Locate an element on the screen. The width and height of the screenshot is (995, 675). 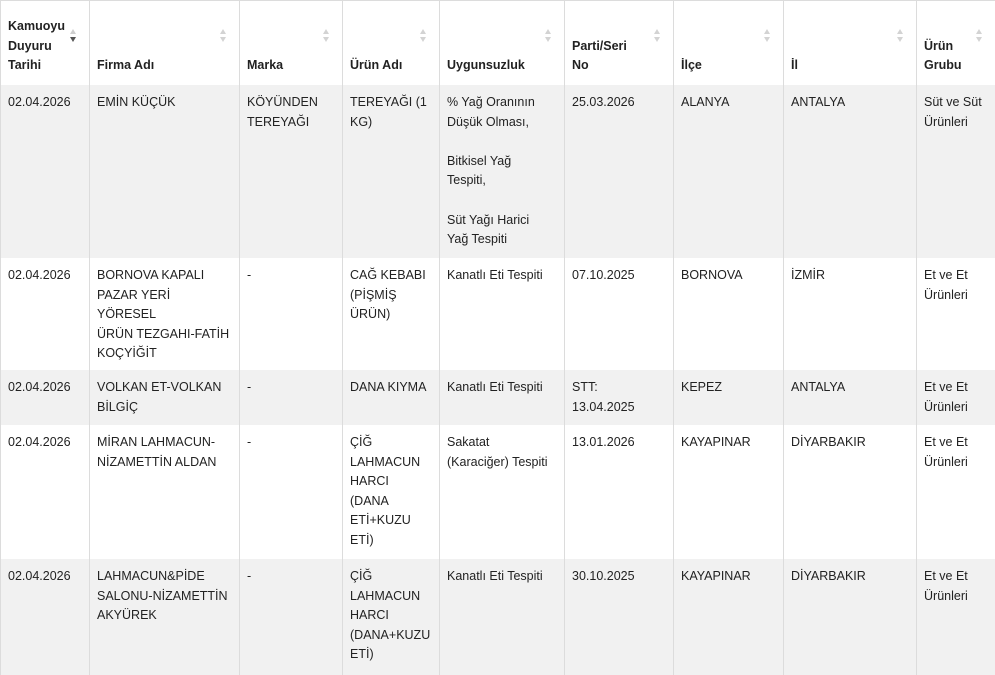
cell-group-line: Et ve Et is located at coordinates (955, 577).